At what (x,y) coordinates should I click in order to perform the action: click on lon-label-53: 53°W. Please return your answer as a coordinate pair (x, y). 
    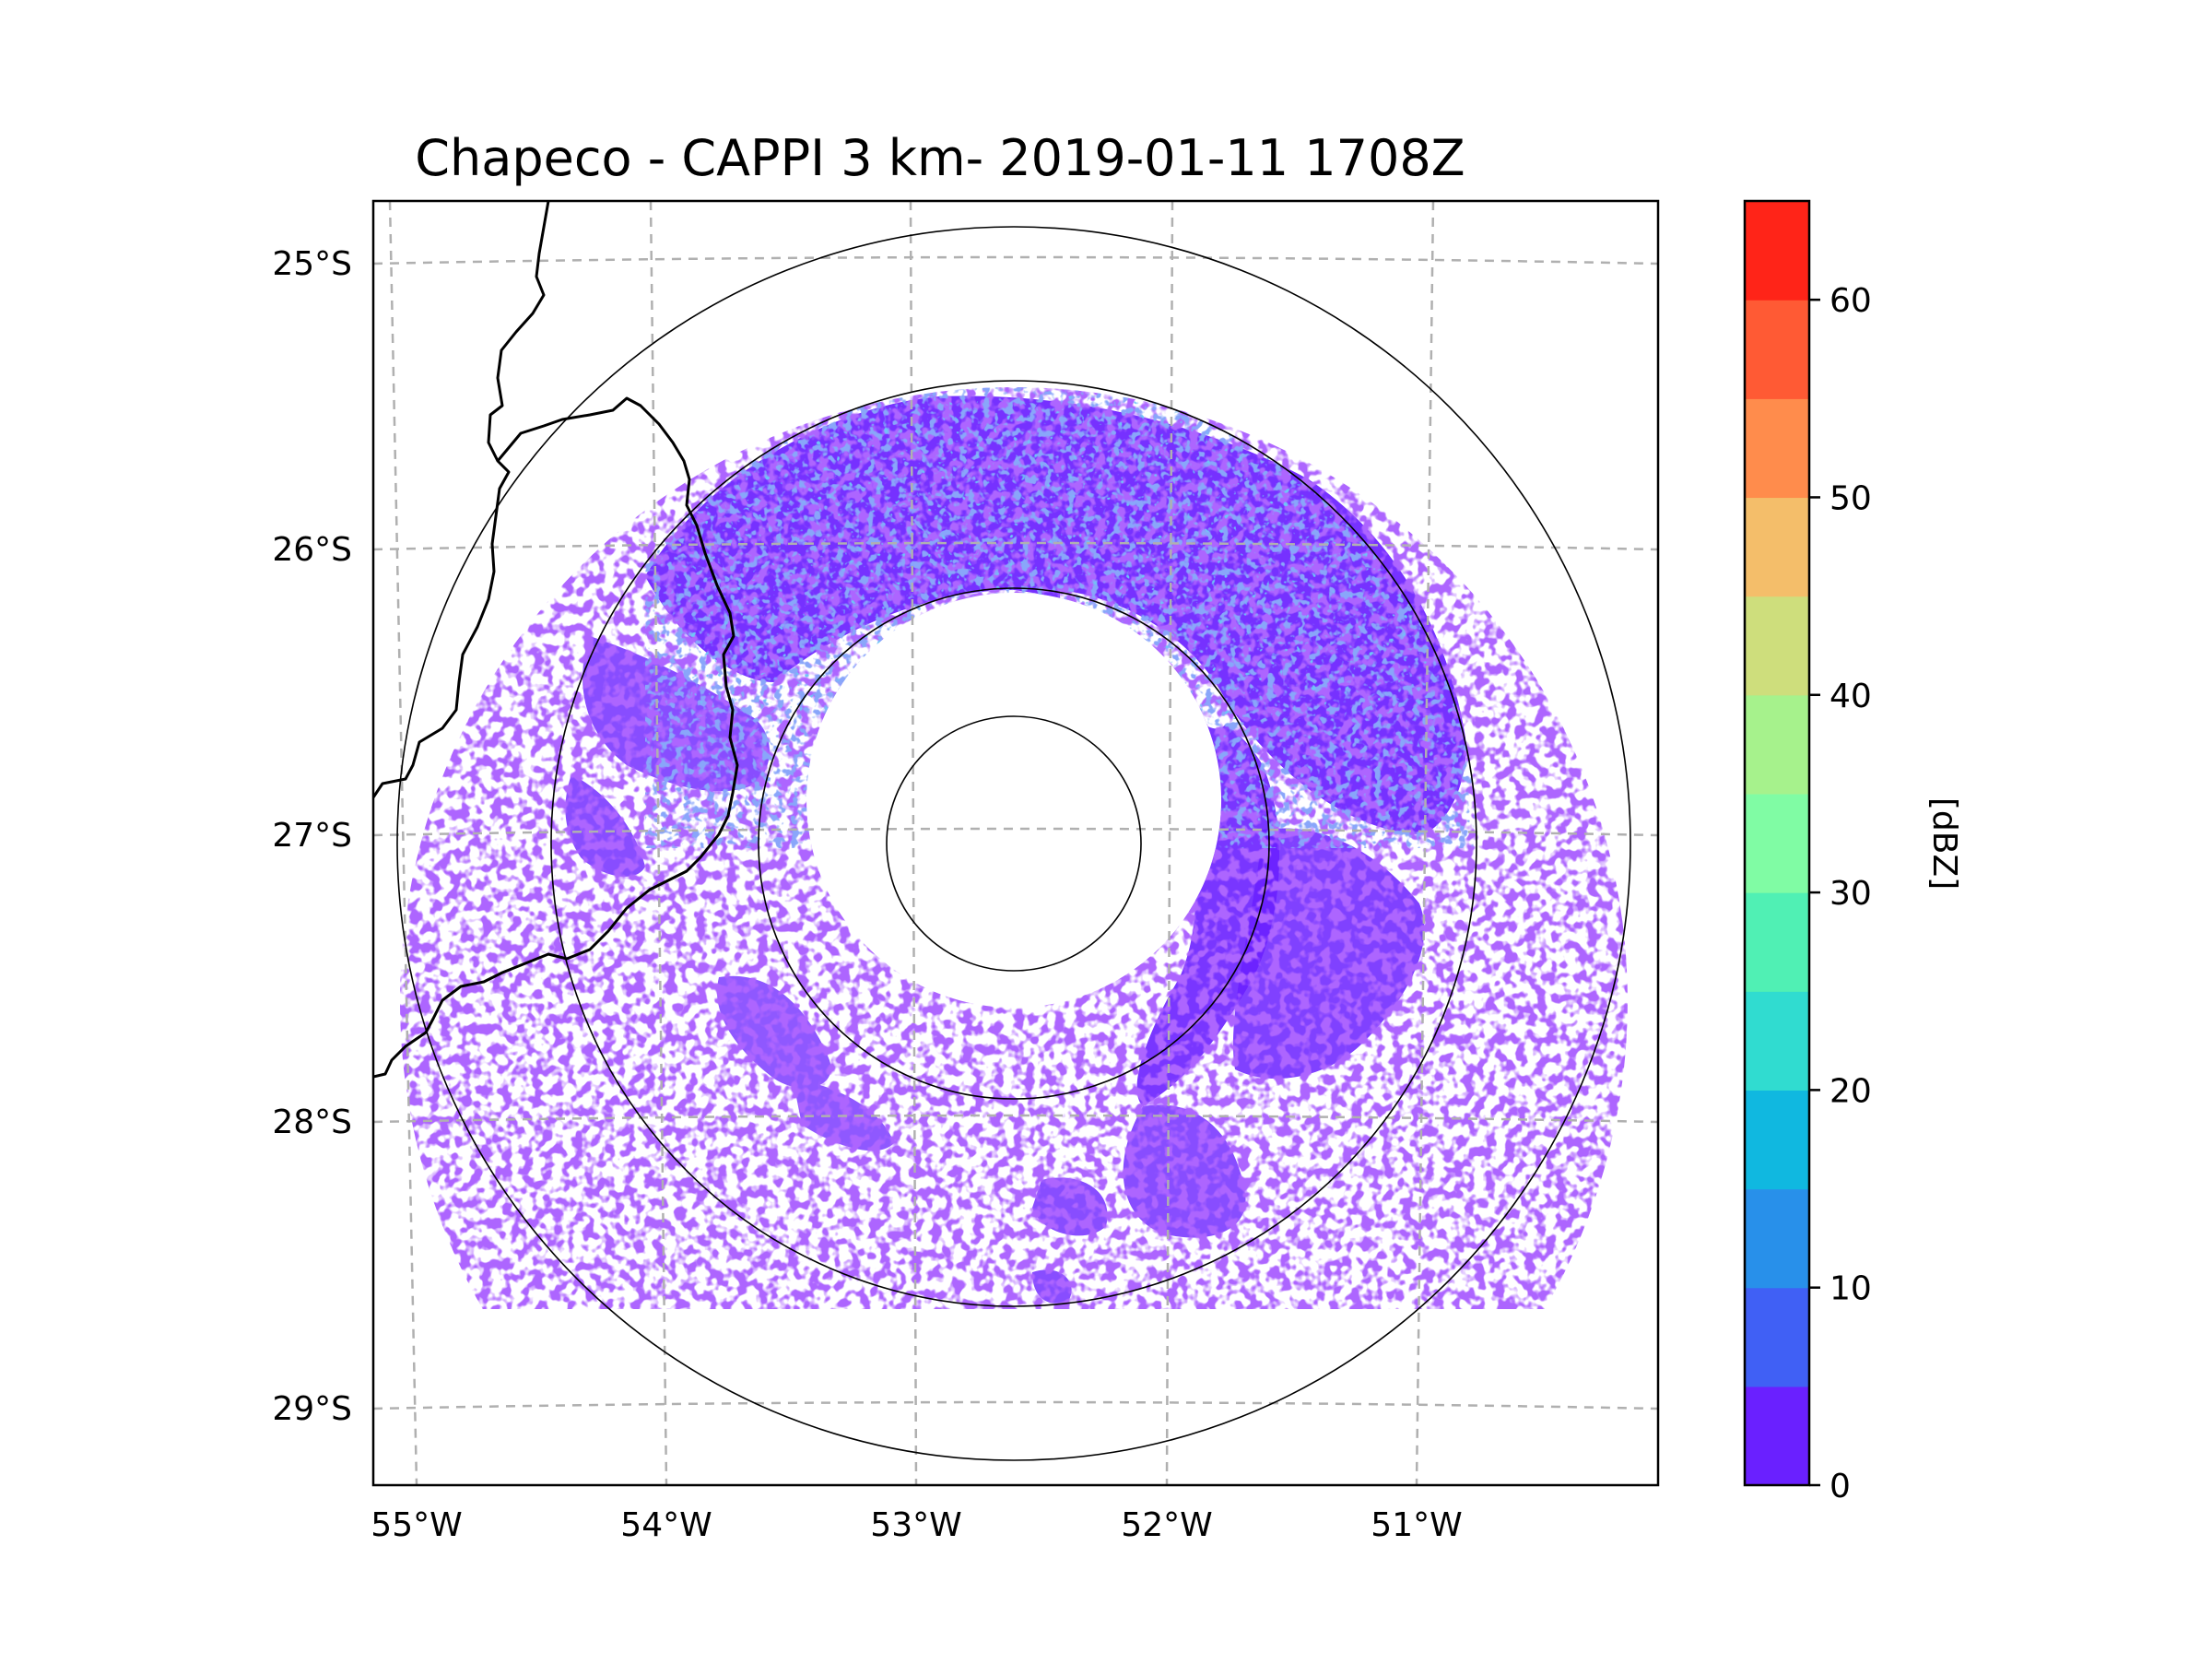
    Looking at the image, I should click on (915, 1525).